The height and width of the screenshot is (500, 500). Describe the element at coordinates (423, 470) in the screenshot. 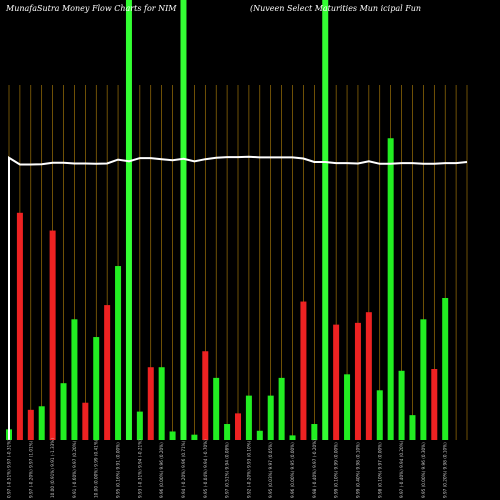

I see `x-tick-label: 9.95 (0.00%) 9.96 (0.30%)` at that location.